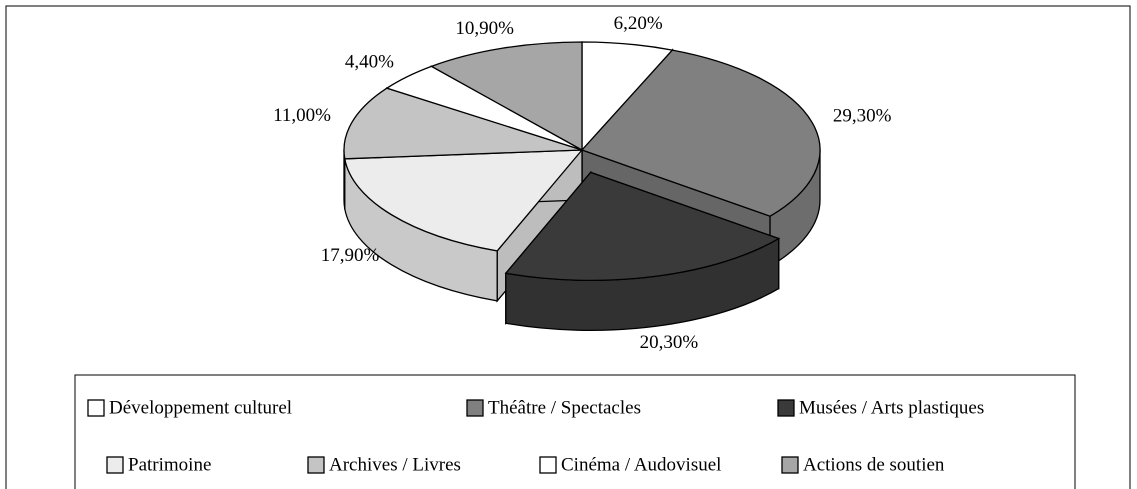 This screenshot has height=489, width=1137. Describe the element at coordinates (395, 464) in the screenshot. I see `legend-label: Archives / Livres` at that location.